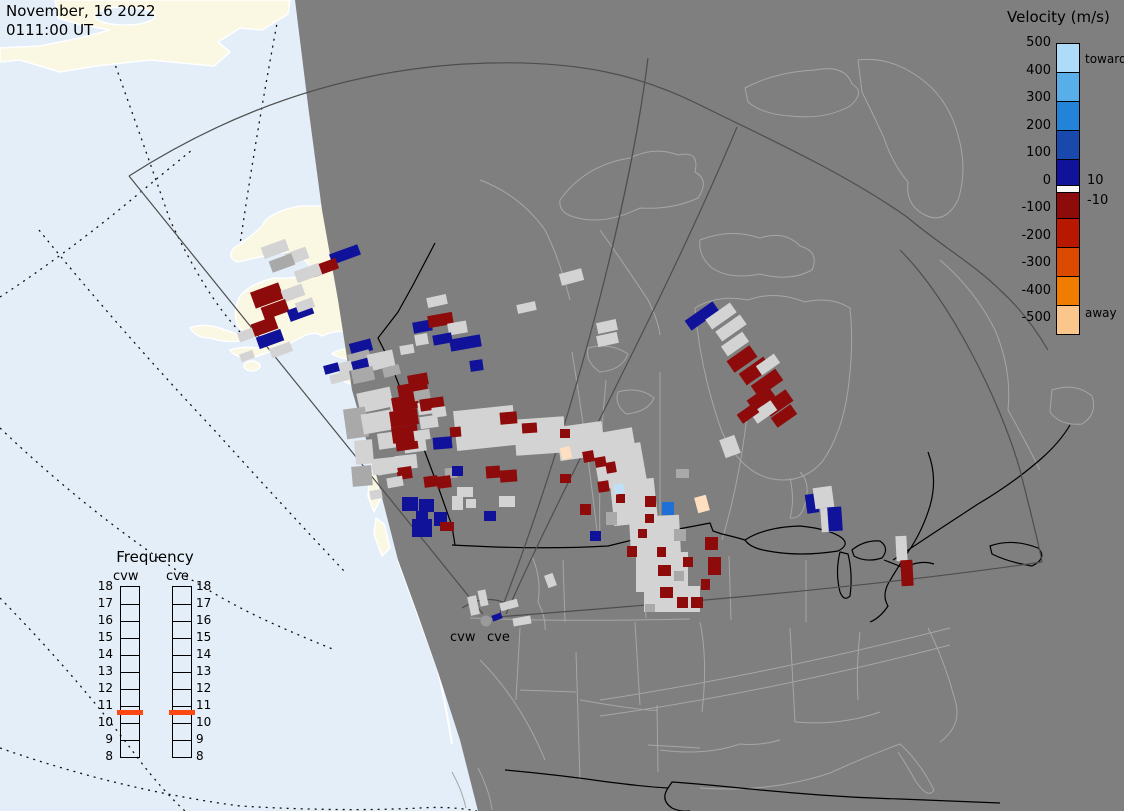 The height and width of the screenshot is (811, 1124). I want to click on colorbar-away-label: away, so click(1101, 313).